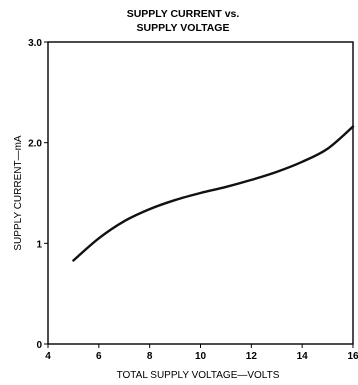 This screenshot has height=385, width=358. Describe the element at coordinates (38, 194) in the screenshot. I see `y-axis-ticks: 0 1 2.0 3.0` at that location.